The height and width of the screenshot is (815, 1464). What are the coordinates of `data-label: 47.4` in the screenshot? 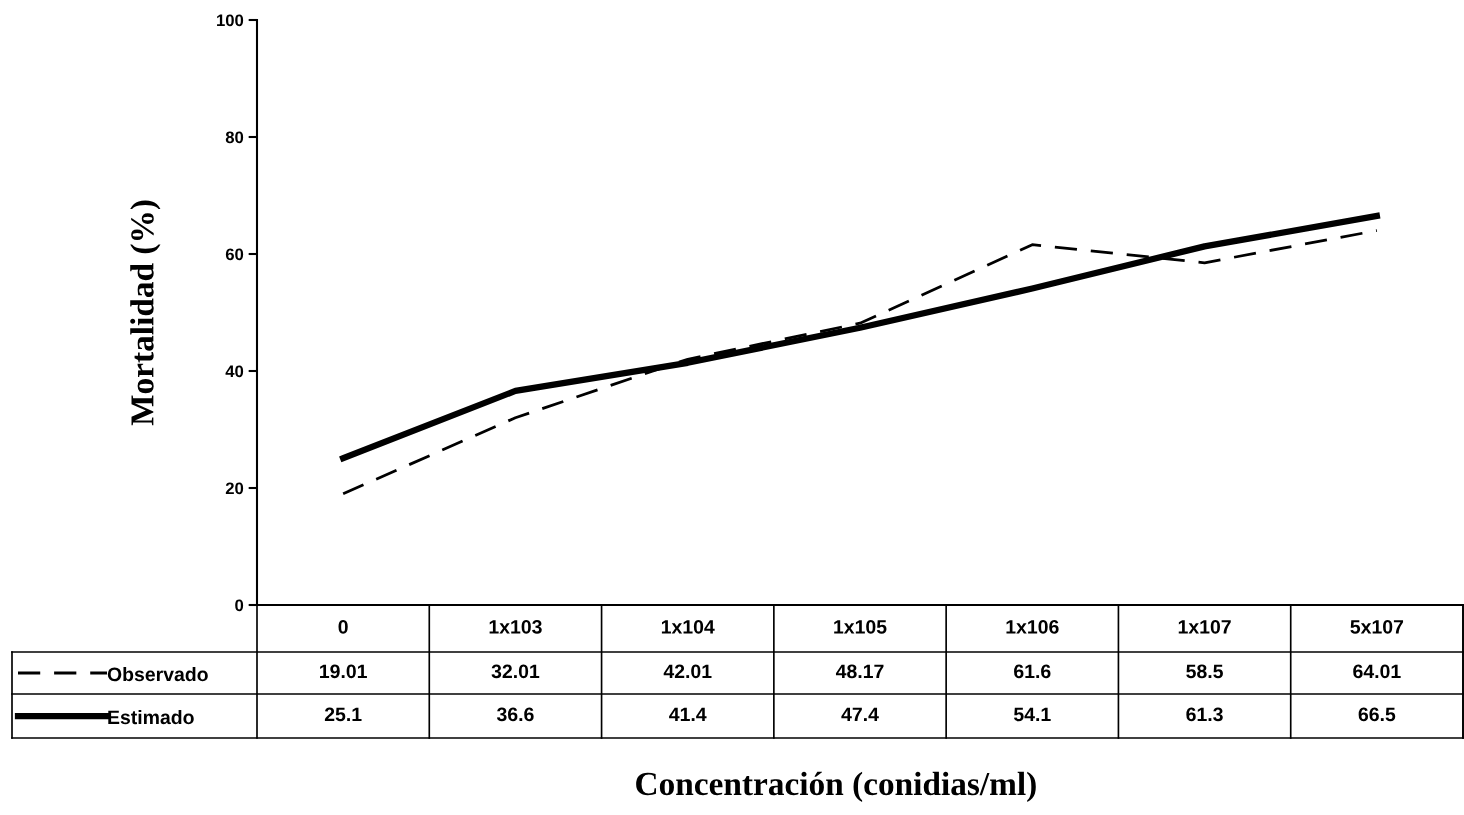 It's located at (860, 714).